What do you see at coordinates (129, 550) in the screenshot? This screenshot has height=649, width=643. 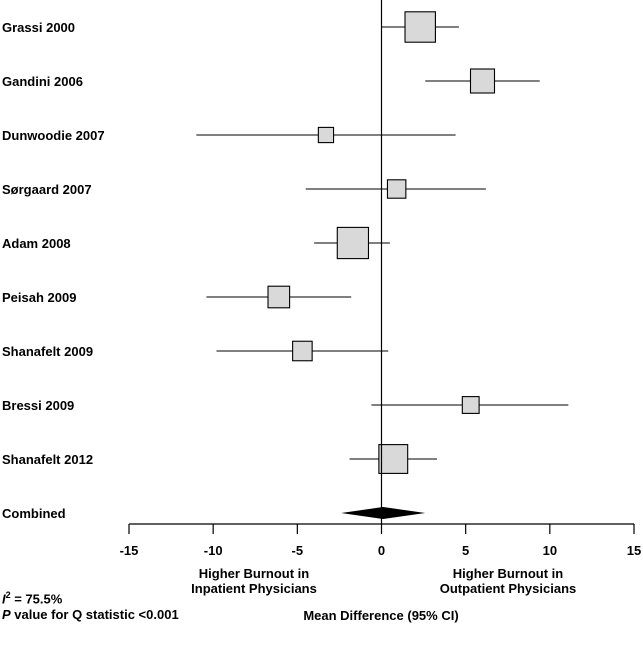 I see `x-tick-label: -15` at bounding box center [129, 550].